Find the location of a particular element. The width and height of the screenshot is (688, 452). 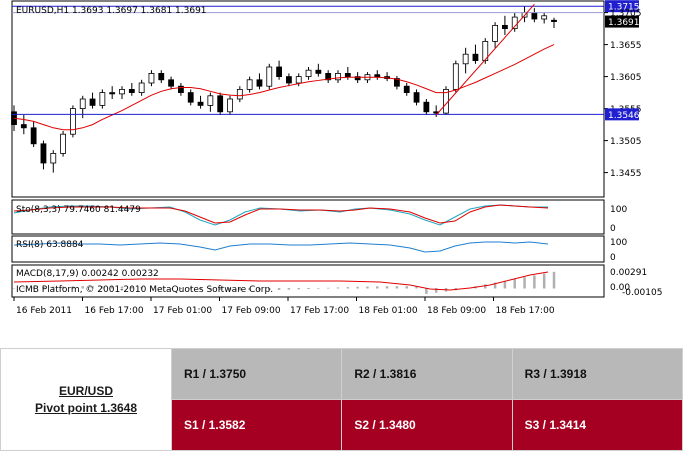

macd-signal-line is located at coordinates (281, 281).